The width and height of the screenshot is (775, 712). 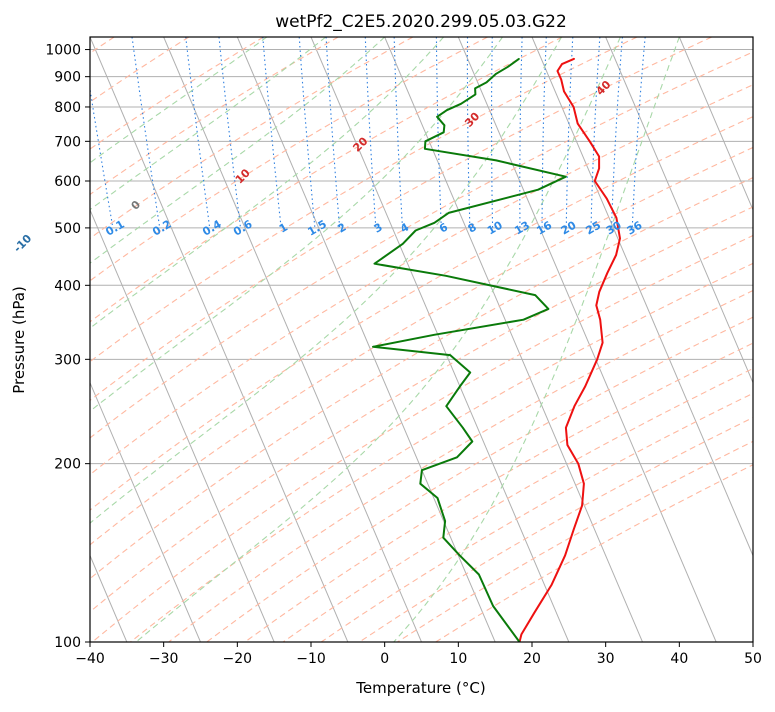 I want to click on y-tick-label: 200, so click(x=67, y=465).